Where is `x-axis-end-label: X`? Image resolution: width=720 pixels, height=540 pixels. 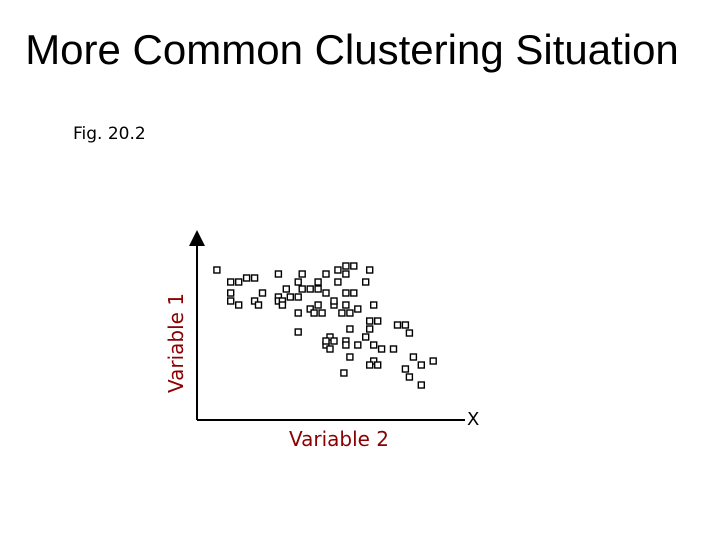
x-axis-end-label: X is located at coordinates (473, 419).